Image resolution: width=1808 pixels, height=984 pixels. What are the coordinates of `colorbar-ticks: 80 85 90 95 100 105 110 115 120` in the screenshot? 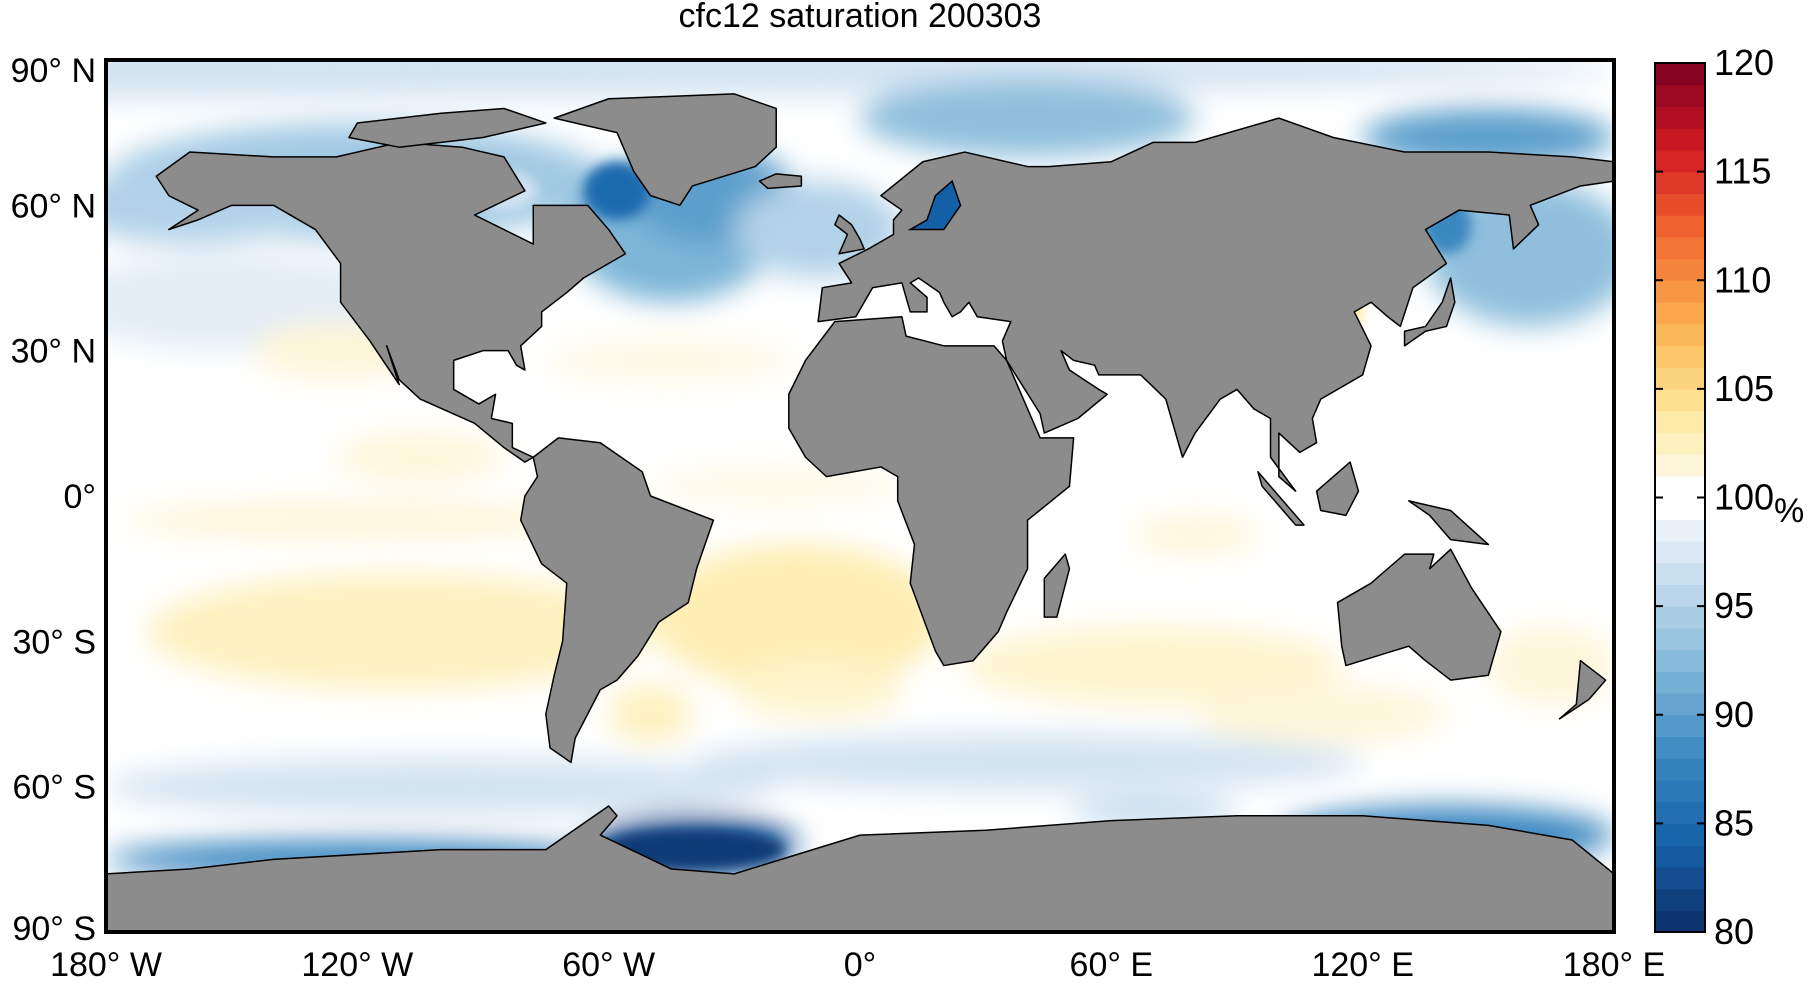 It's located at (1714, 497).